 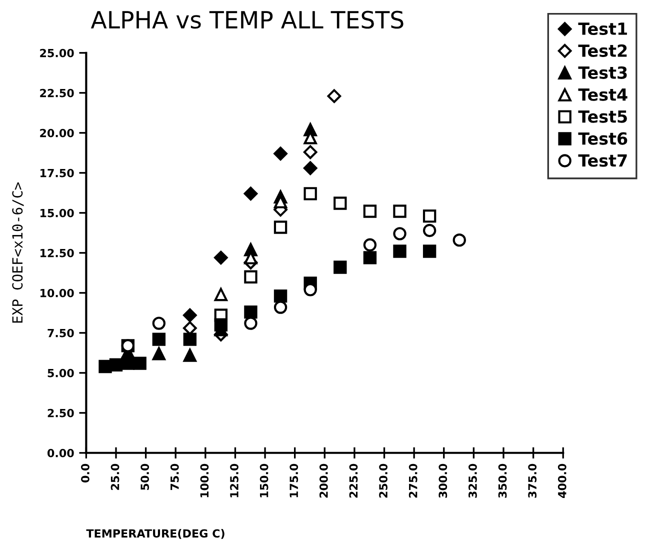 I want to click on y-tick-label: 20.00, so click(x=57, y=133).